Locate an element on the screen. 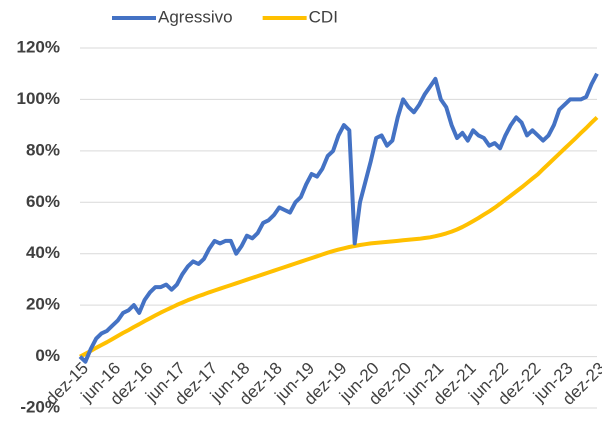 The image size is (602, 421). y-tick-label: 20% is located at coordinates (43, 304).